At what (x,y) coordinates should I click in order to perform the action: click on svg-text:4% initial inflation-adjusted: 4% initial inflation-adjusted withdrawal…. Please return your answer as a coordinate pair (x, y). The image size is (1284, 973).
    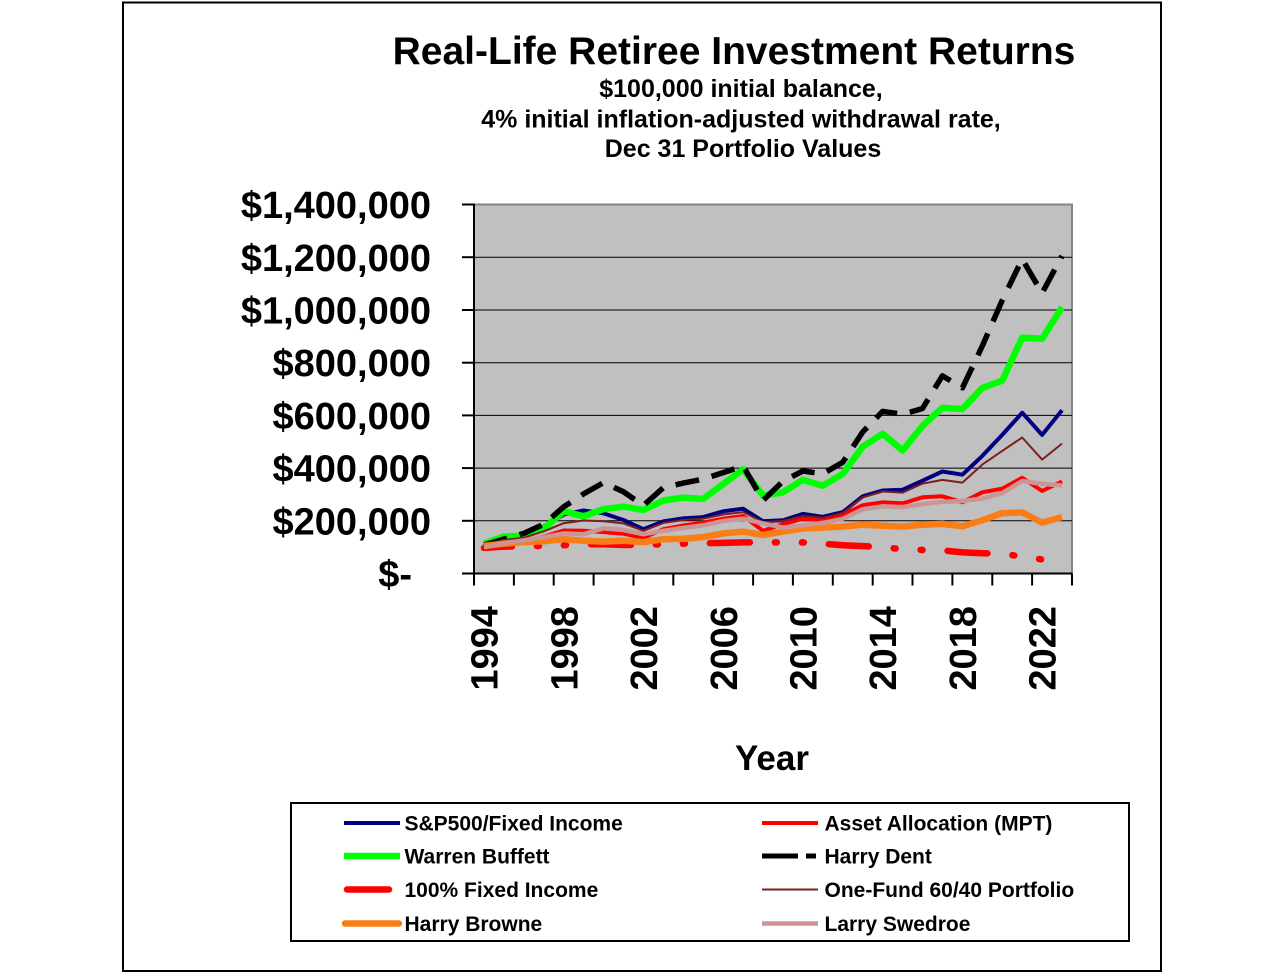
    Looking at the image, I should click on (741, 120).